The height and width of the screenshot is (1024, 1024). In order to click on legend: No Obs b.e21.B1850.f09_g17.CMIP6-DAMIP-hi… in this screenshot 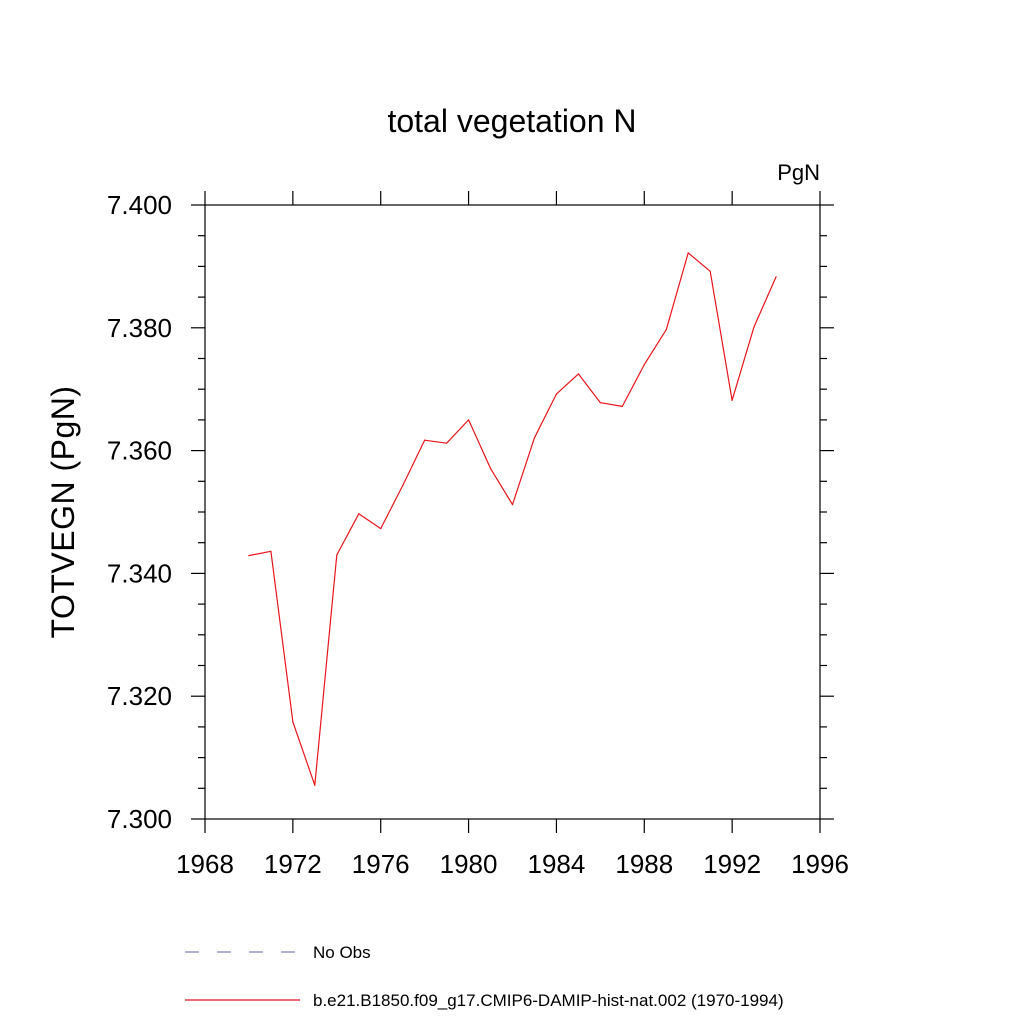, I will do `click(484, 976)`.